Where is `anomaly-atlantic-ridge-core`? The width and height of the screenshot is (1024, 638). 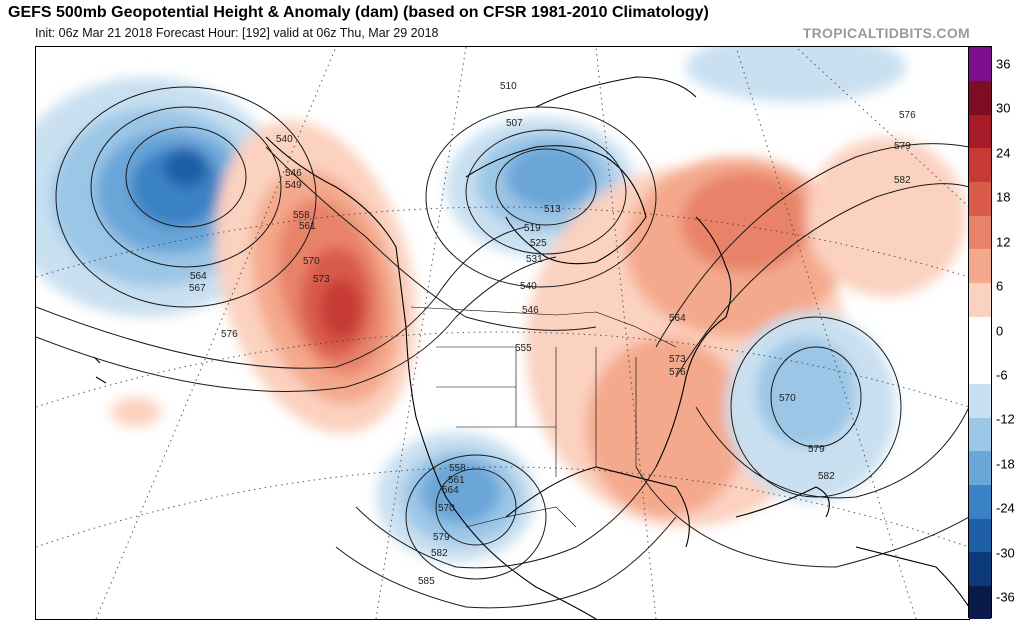
anomaly-atlantic-ridge-core is located at coordinates (746, 222).